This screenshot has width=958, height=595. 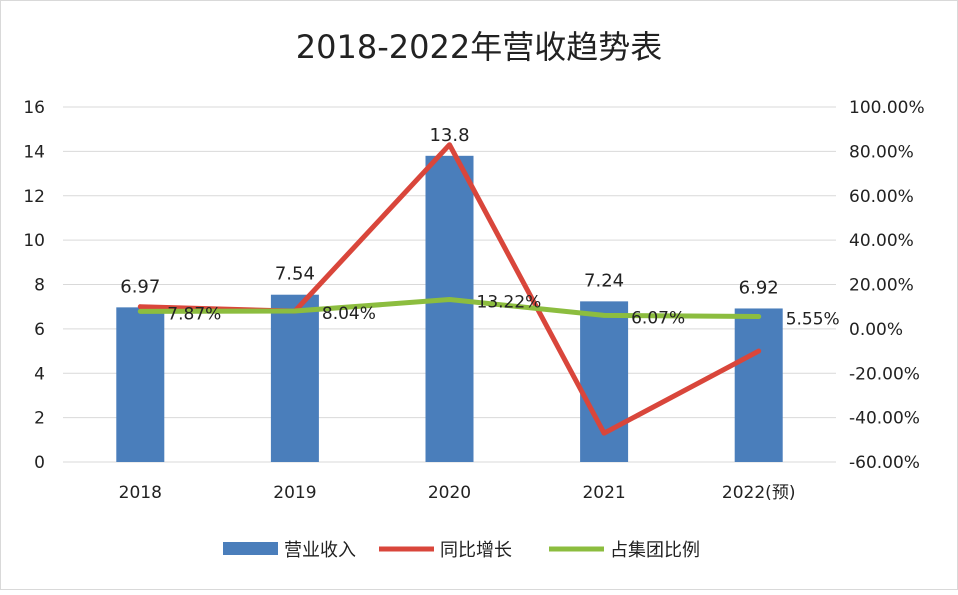 What do you see at coordinates (39, 463) in the screenshot?
I see `left-tick-label: 0` at bounding box center [39, 463].